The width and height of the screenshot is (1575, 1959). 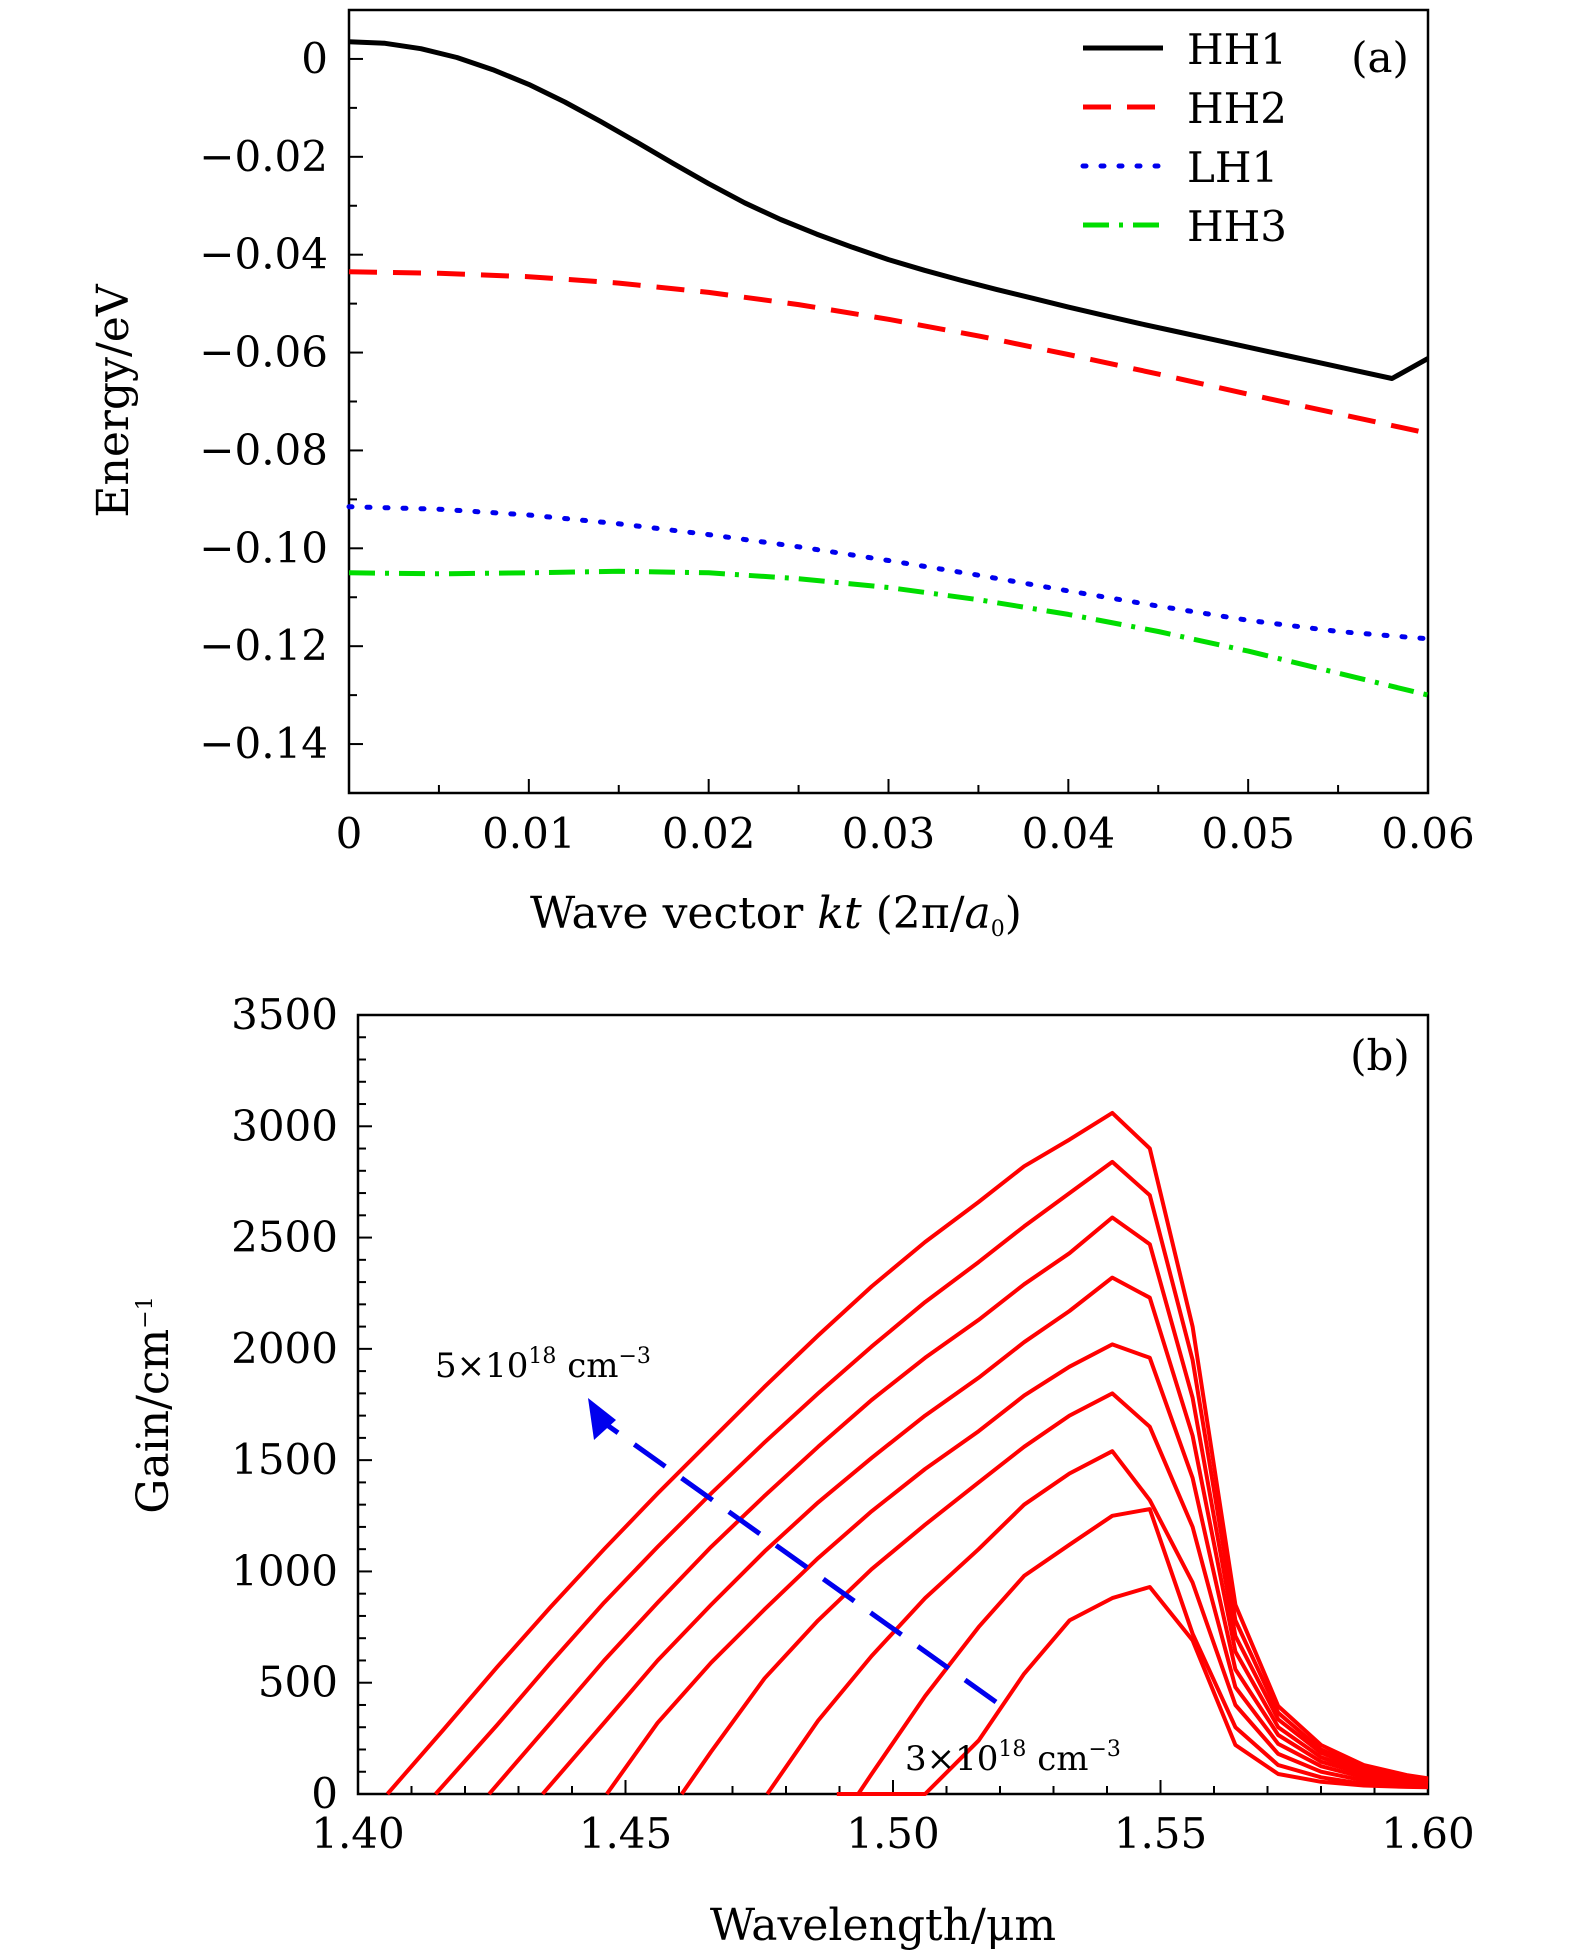 What do you see at coordinates (913, 913) in the screenshot?
I see `x-title-mid: (2π/` at bounding box center [913, 913].